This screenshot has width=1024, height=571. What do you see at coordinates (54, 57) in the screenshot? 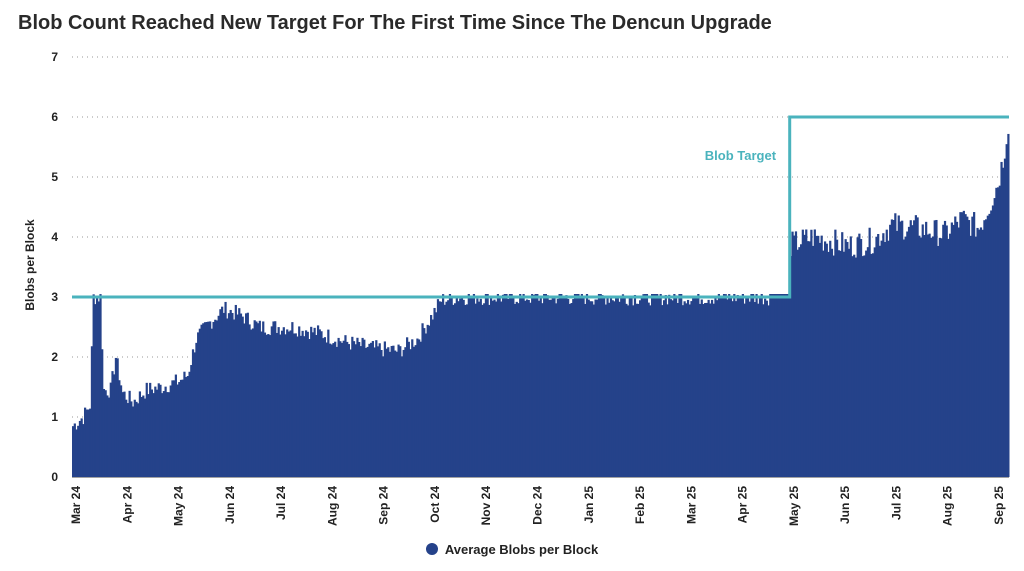
I see `y-tick-label: 7` at bounding box center [54, 57].